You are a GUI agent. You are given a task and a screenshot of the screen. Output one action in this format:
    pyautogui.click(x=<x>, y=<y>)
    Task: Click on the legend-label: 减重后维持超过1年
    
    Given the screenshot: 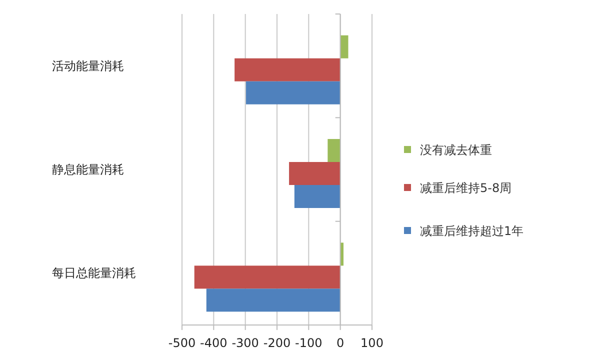 What is the action you would take?
    pyautogui.click(x=472, y=231)
    